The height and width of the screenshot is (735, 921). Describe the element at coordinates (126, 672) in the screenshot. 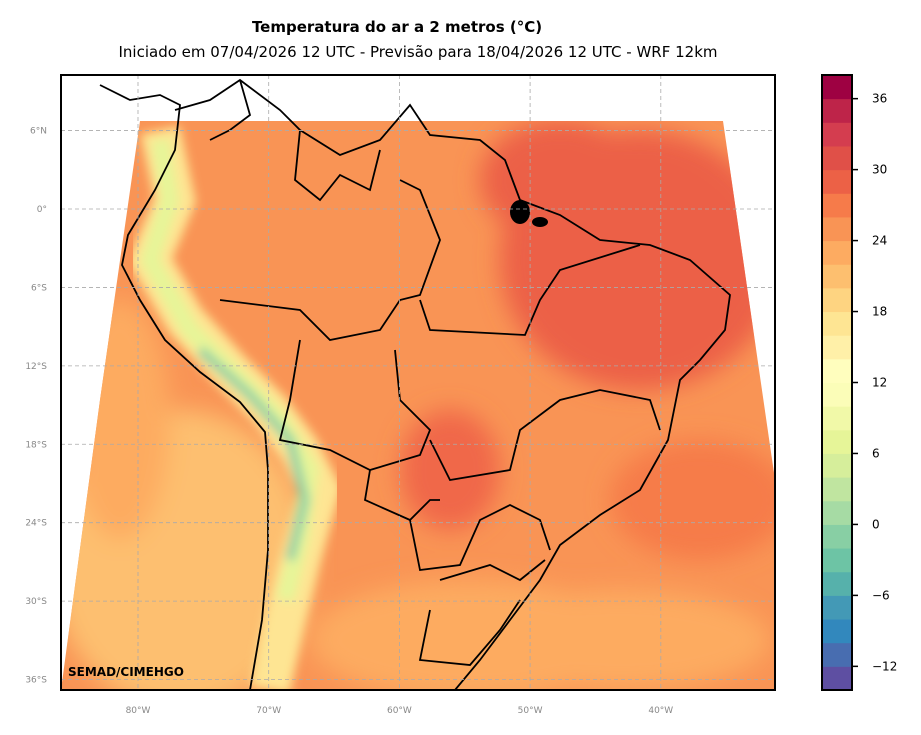

I see `credit-label: SEMAD/CIMEHGO` at that location.